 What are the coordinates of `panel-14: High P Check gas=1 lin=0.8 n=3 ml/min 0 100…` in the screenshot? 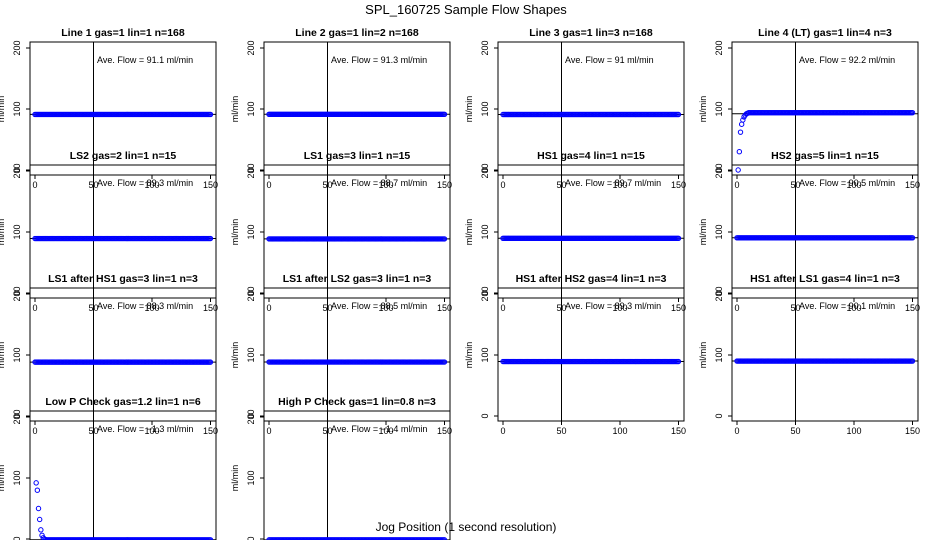 It's located at (340, 468).